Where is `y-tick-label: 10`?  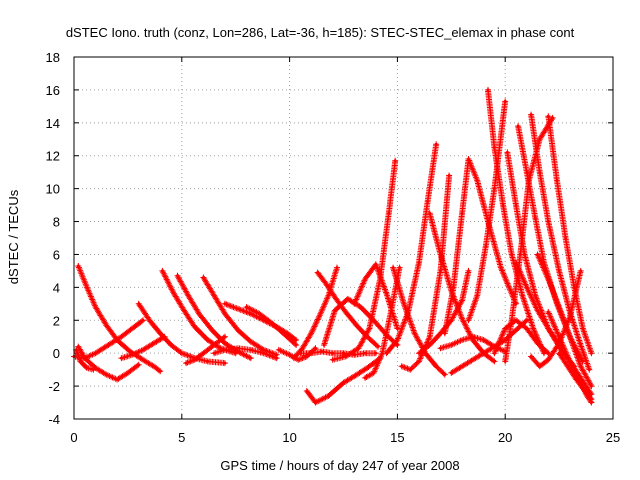 y-tick-label: 10 is located at coordinates (53, 189).